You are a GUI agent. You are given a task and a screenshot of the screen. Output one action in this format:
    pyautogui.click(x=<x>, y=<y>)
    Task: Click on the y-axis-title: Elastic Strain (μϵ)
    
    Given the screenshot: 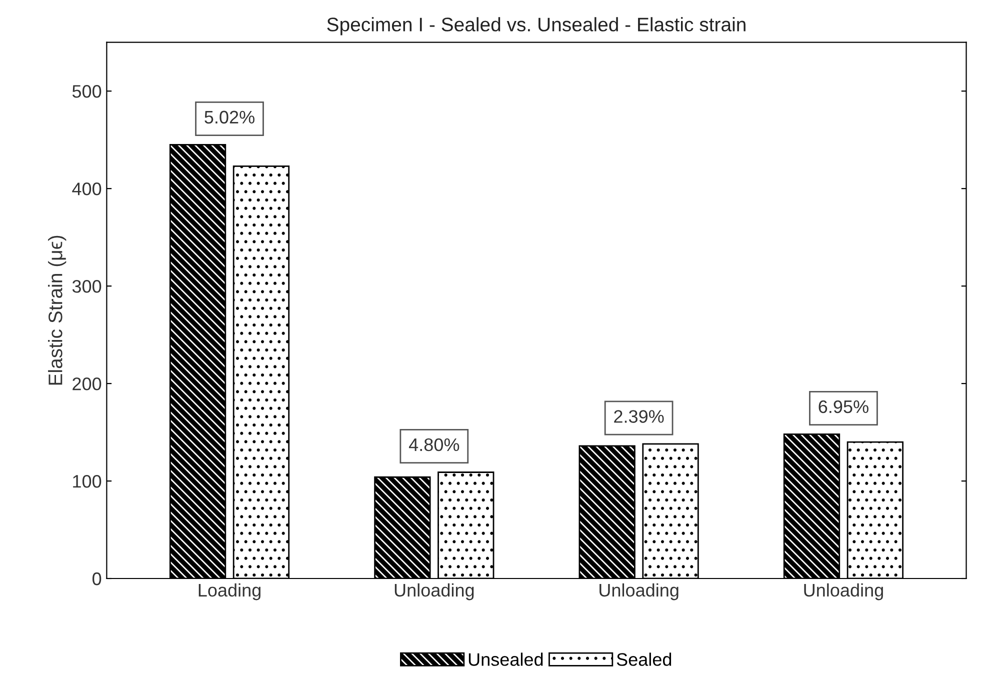 What is the action you would take?
    pyautogui.click(x=57, y=310)
    